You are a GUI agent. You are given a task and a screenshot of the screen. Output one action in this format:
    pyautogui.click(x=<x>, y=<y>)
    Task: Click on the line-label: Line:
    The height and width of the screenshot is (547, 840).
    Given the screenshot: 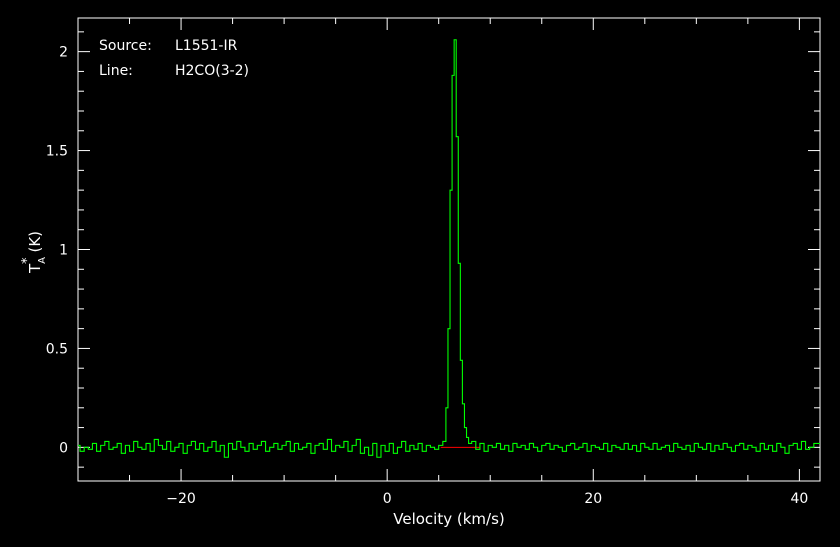 What is the action you would take?
    pyautogui.click(x=116, y=71)
    